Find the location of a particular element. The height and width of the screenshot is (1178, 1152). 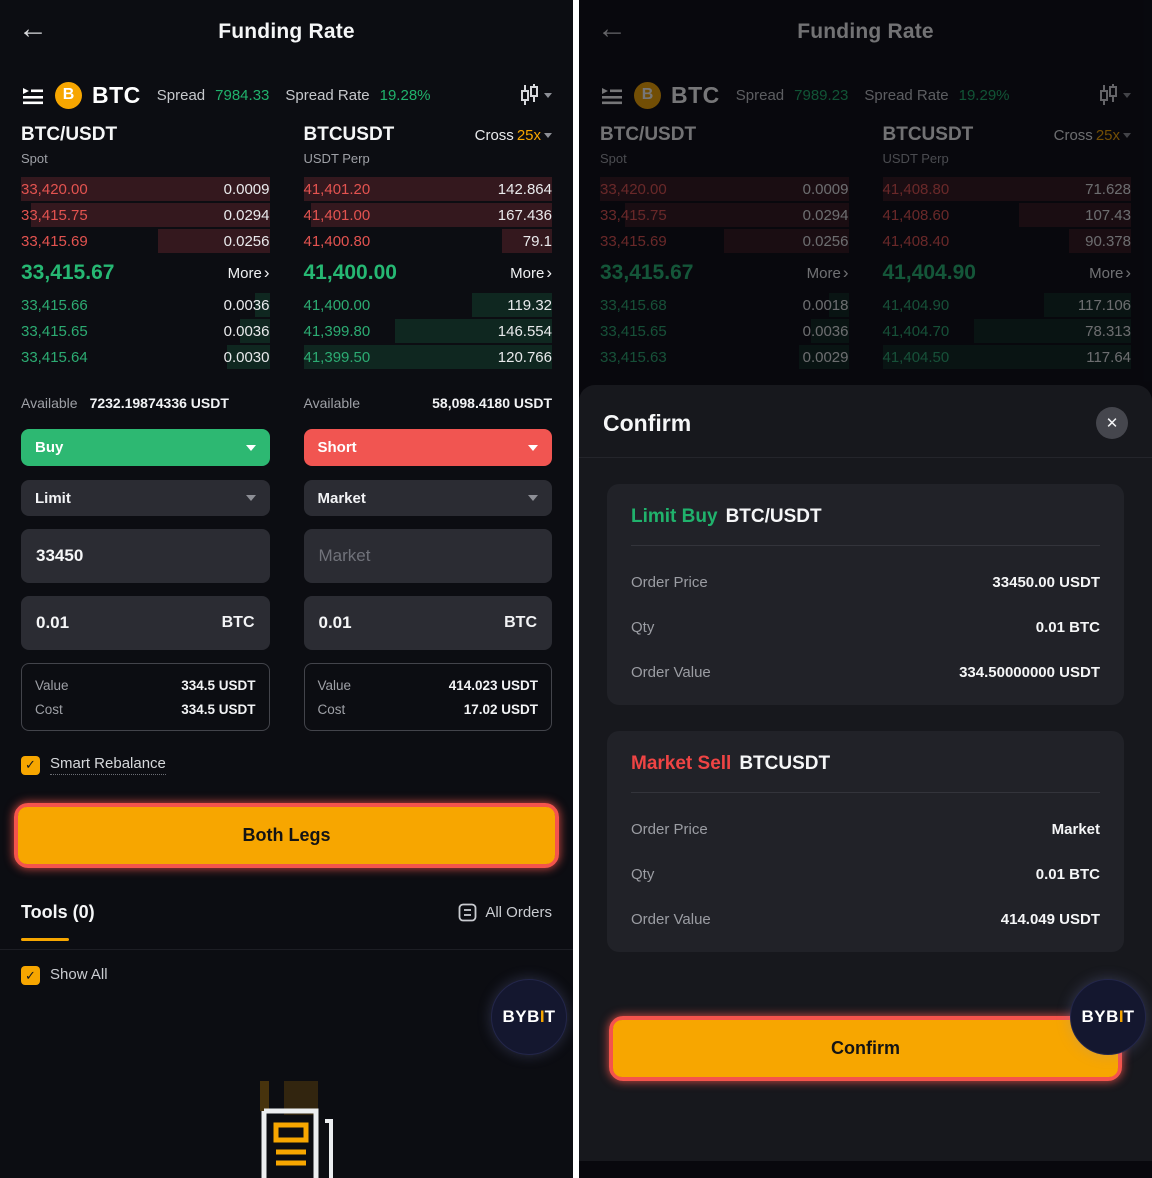

perp-pair-name: BTCUSDT is located at coordinates (349, 134).